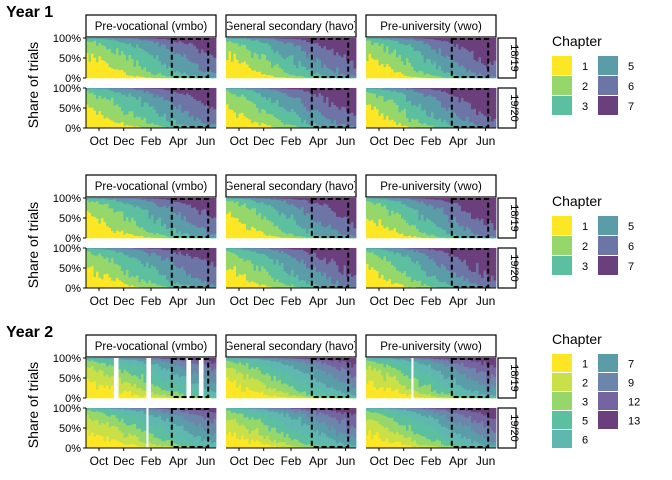 This screenshot has width=672, height=480. Describe the element at coordinates (73, 79) in the screenshot. I see `y-tick-label: 0%` at that location.